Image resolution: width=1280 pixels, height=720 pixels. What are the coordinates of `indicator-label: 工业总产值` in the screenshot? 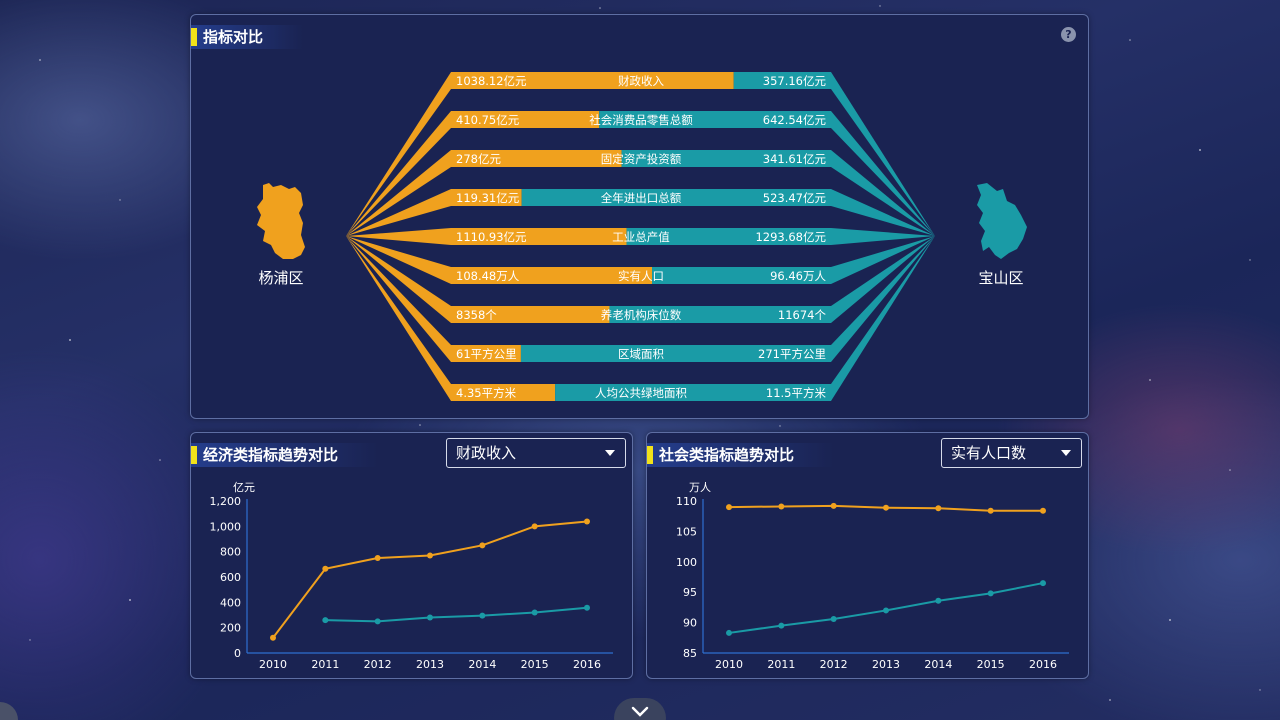 It's located at (641, 237).